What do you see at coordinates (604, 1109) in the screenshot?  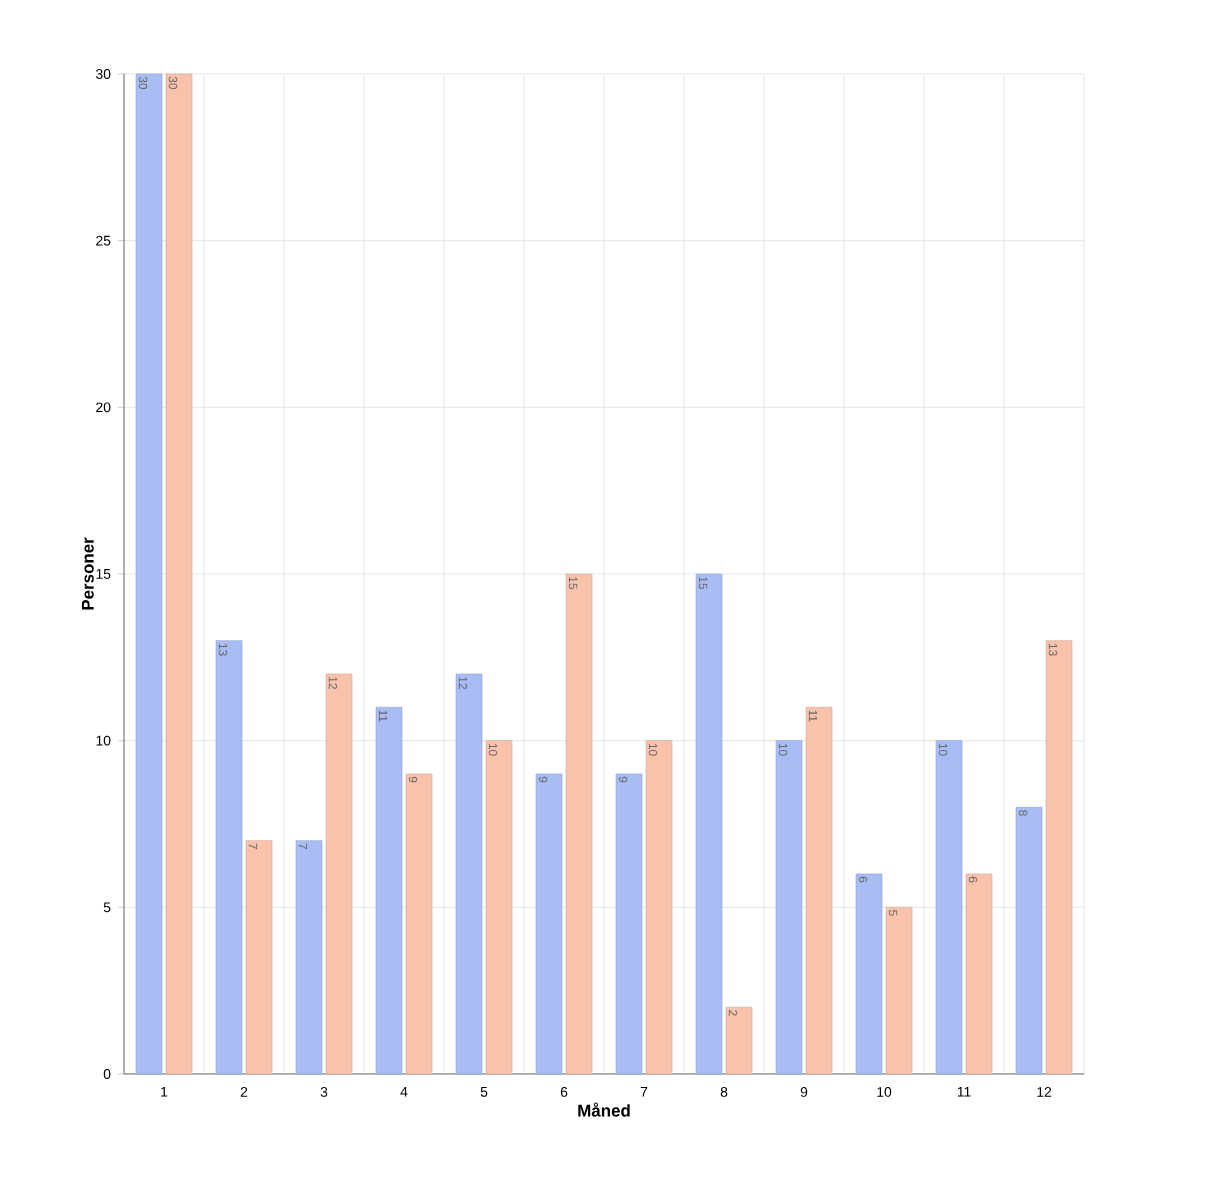 I see `x-axis-title: Måned` at bounding box center [604, 1109].